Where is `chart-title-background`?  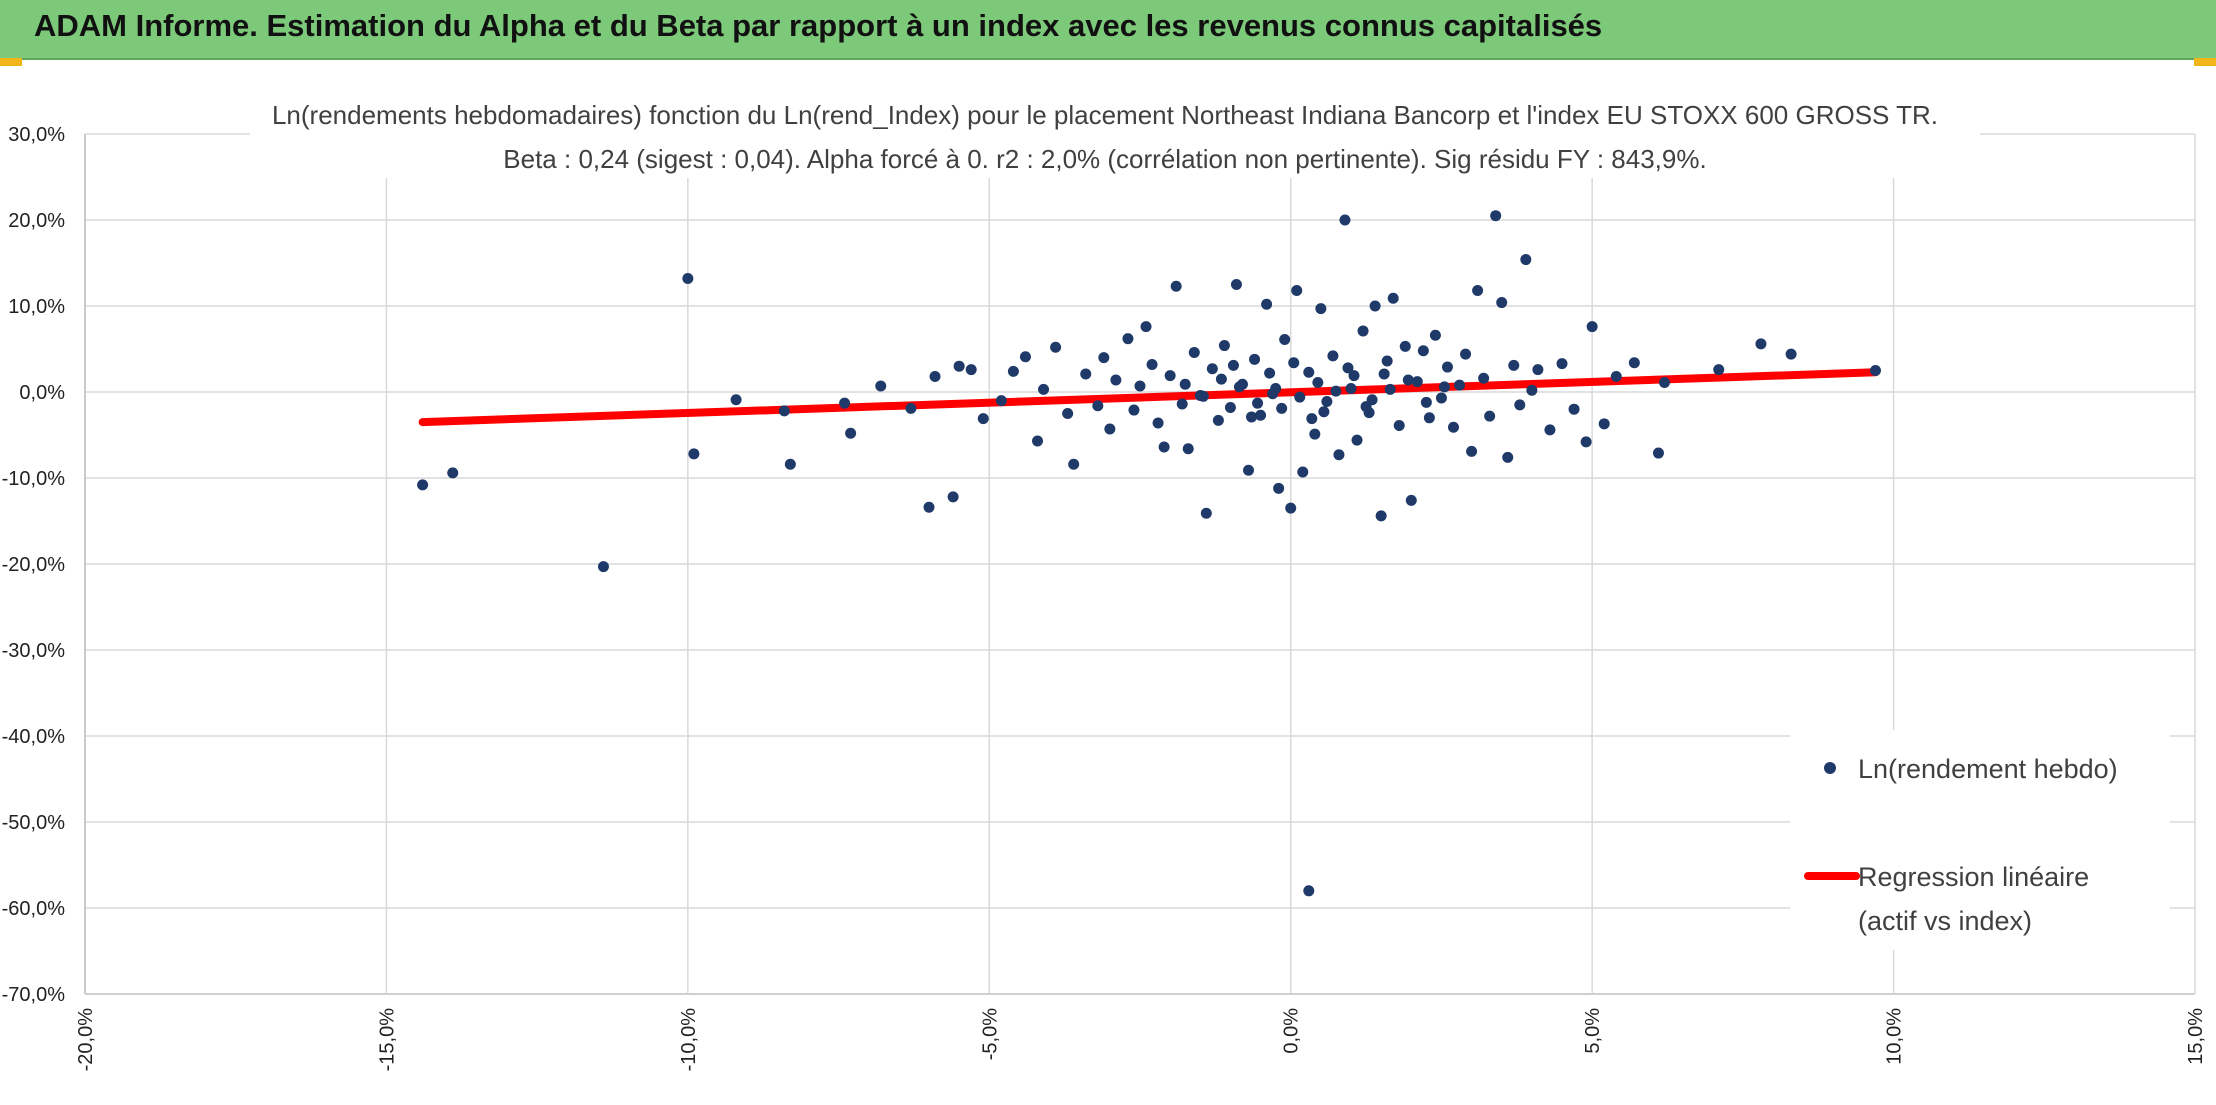 chart-title-background is located at coordinates (1115, 138).